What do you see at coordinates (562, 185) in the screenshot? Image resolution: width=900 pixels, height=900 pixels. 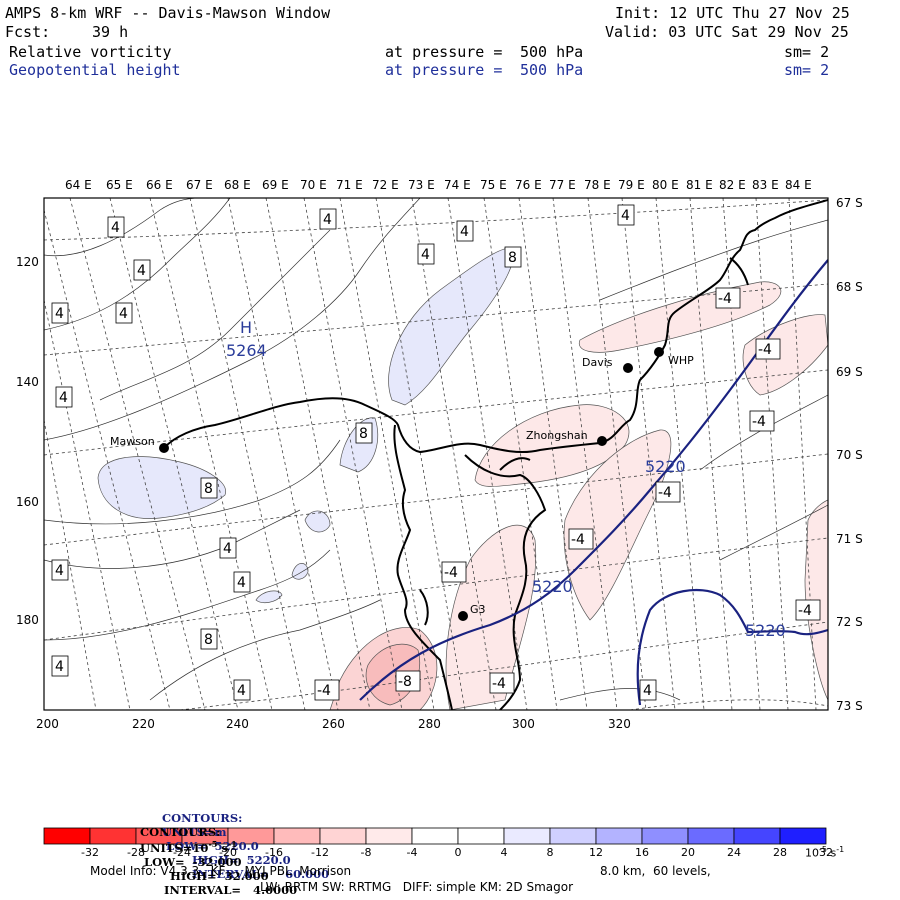 I see `lon-label: 77 E` at bounding box center [562, 185].